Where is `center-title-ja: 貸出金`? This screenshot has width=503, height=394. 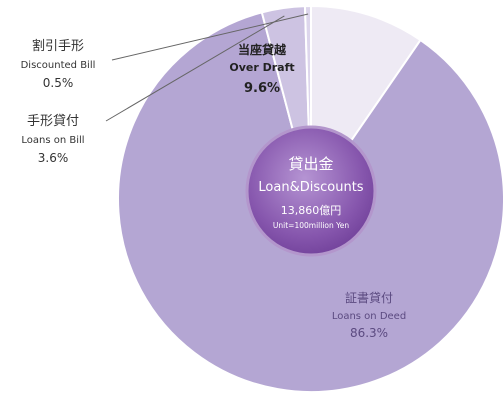 center-title-ja: 貸出金 is located at coordinates (310, 164).